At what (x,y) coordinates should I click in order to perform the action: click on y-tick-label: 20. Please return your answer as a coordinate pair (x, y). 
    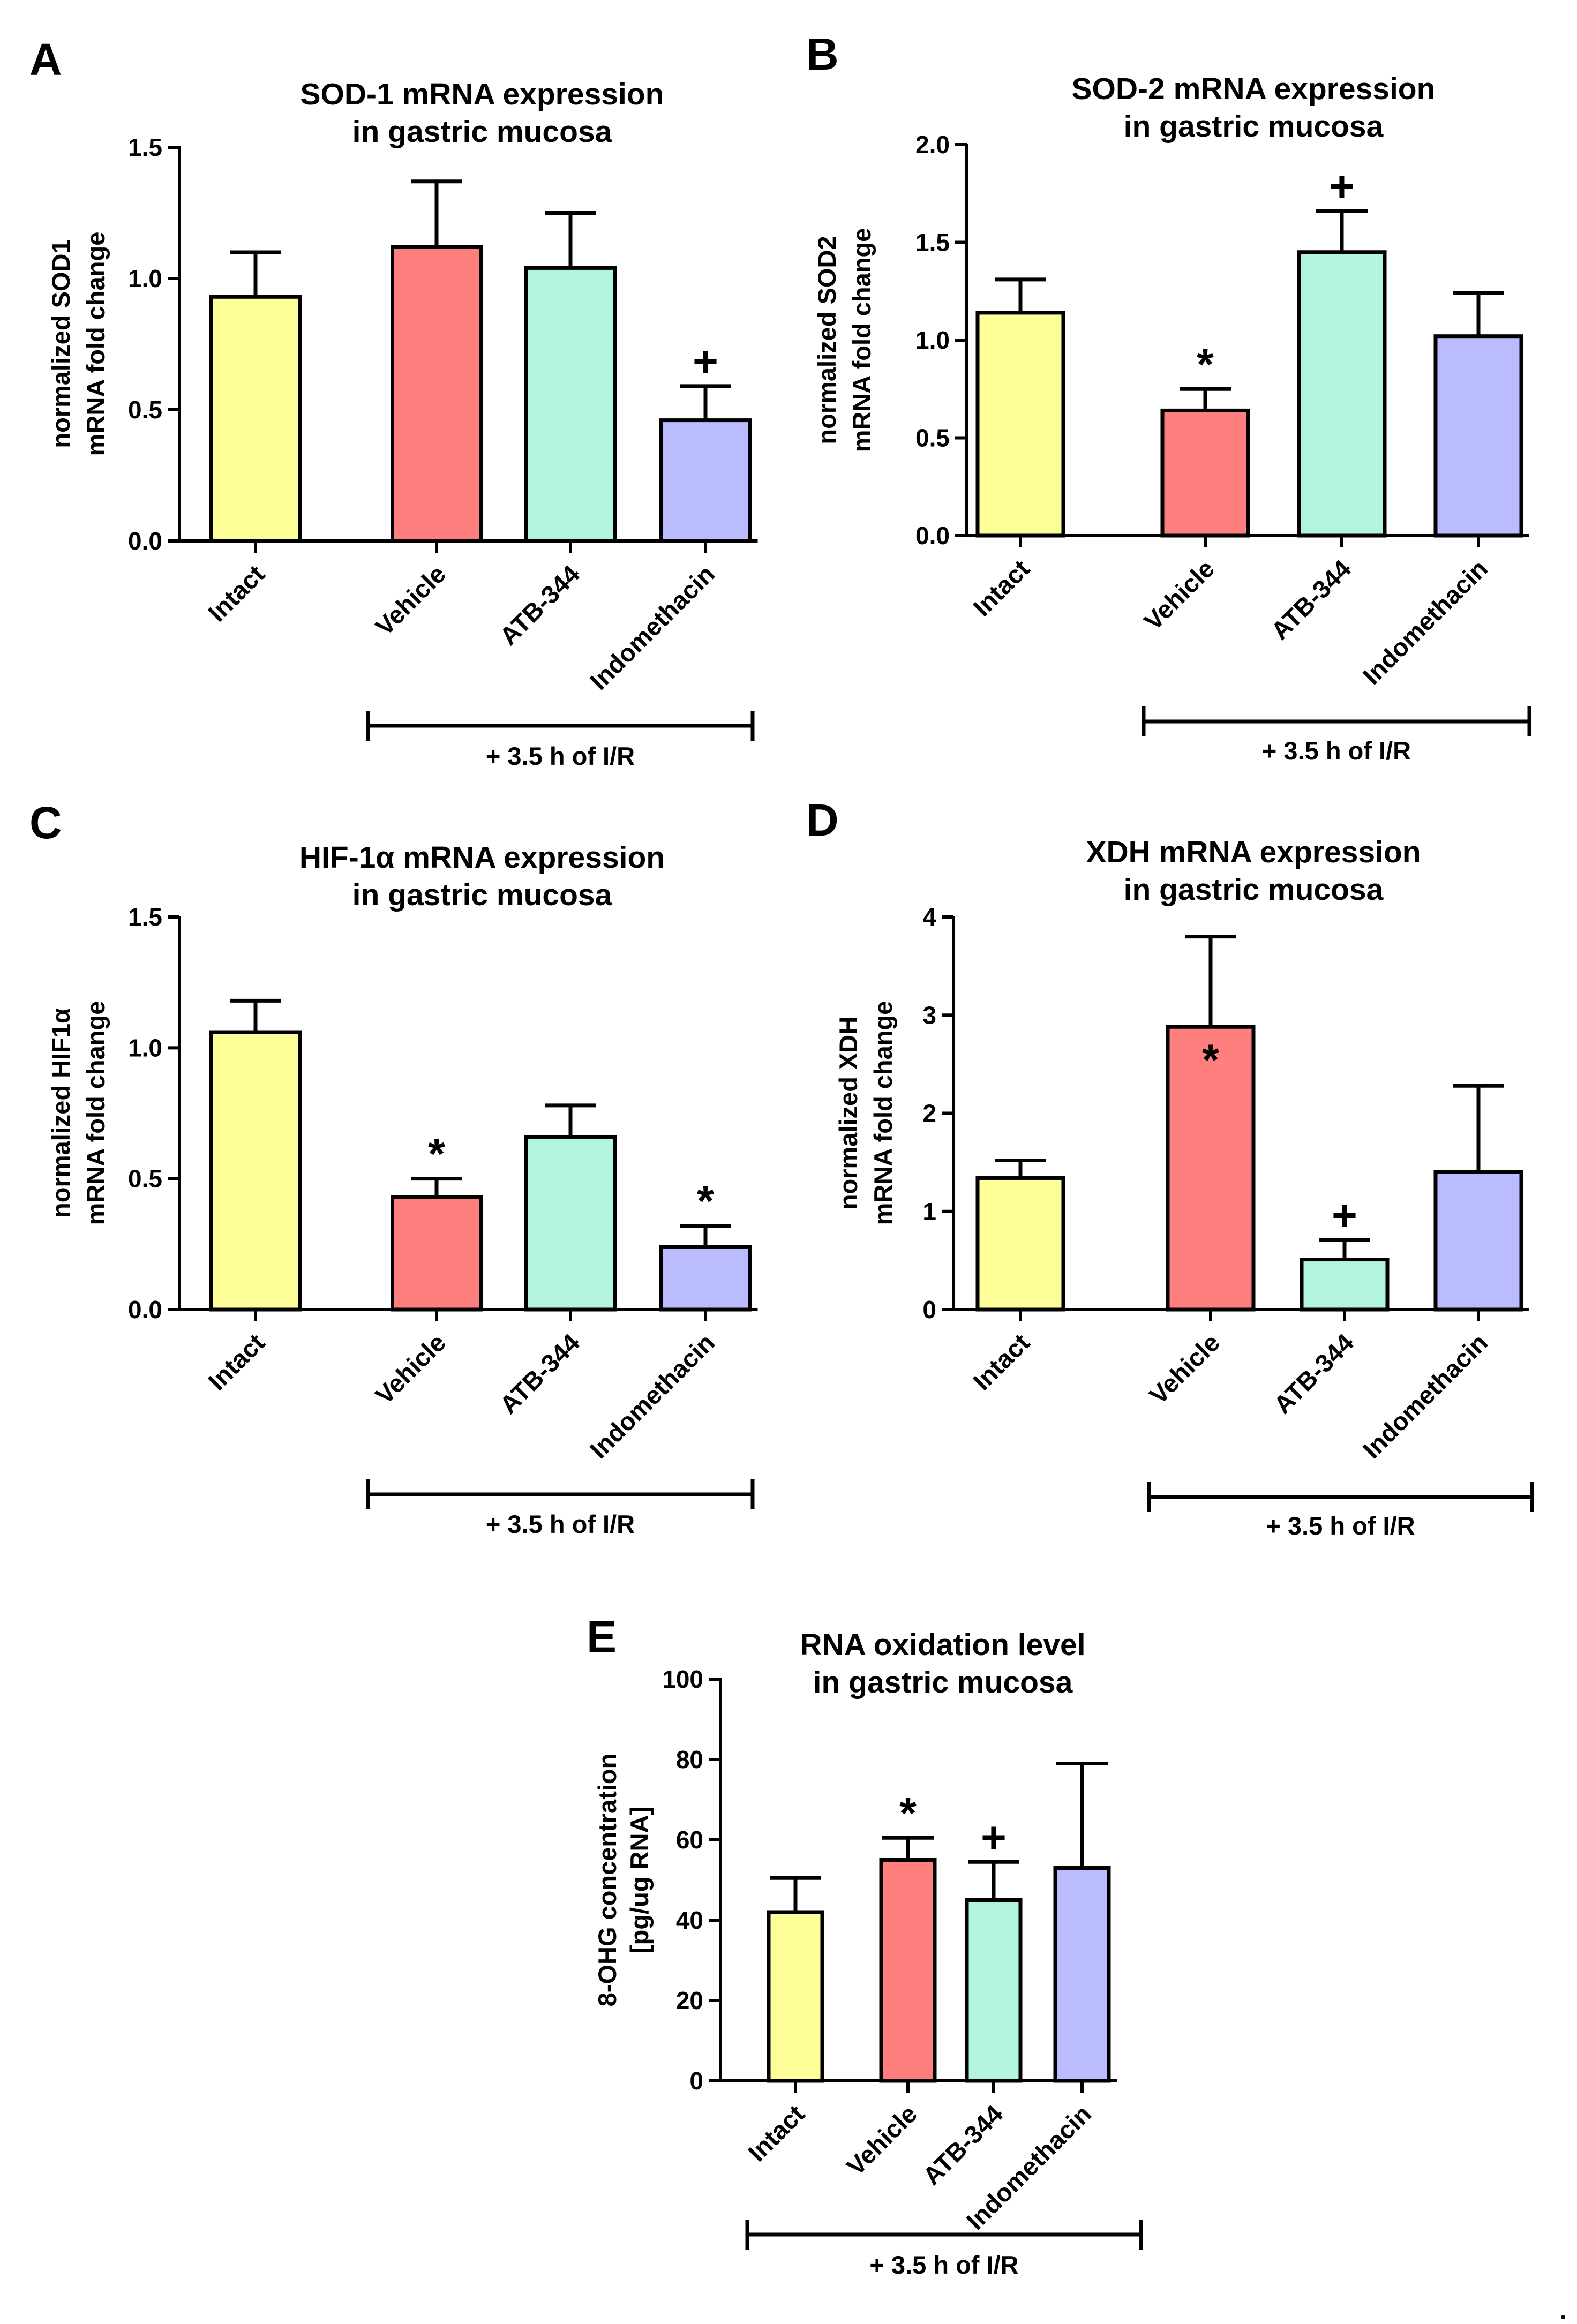
    Looking at the image, I should click on (689, 2001).